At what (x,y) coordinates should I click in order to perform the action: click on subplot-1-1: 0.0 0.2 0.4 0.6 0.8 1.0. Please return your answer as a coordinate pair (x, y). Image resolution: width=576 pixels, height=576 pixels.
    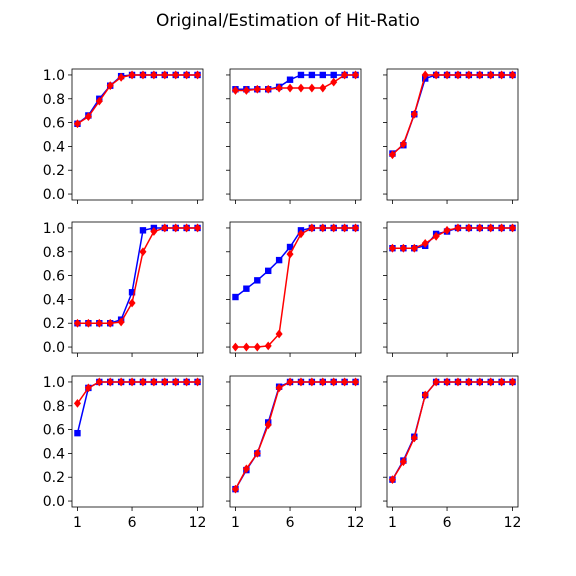
    Looking at the image, I should click on (123, 136).